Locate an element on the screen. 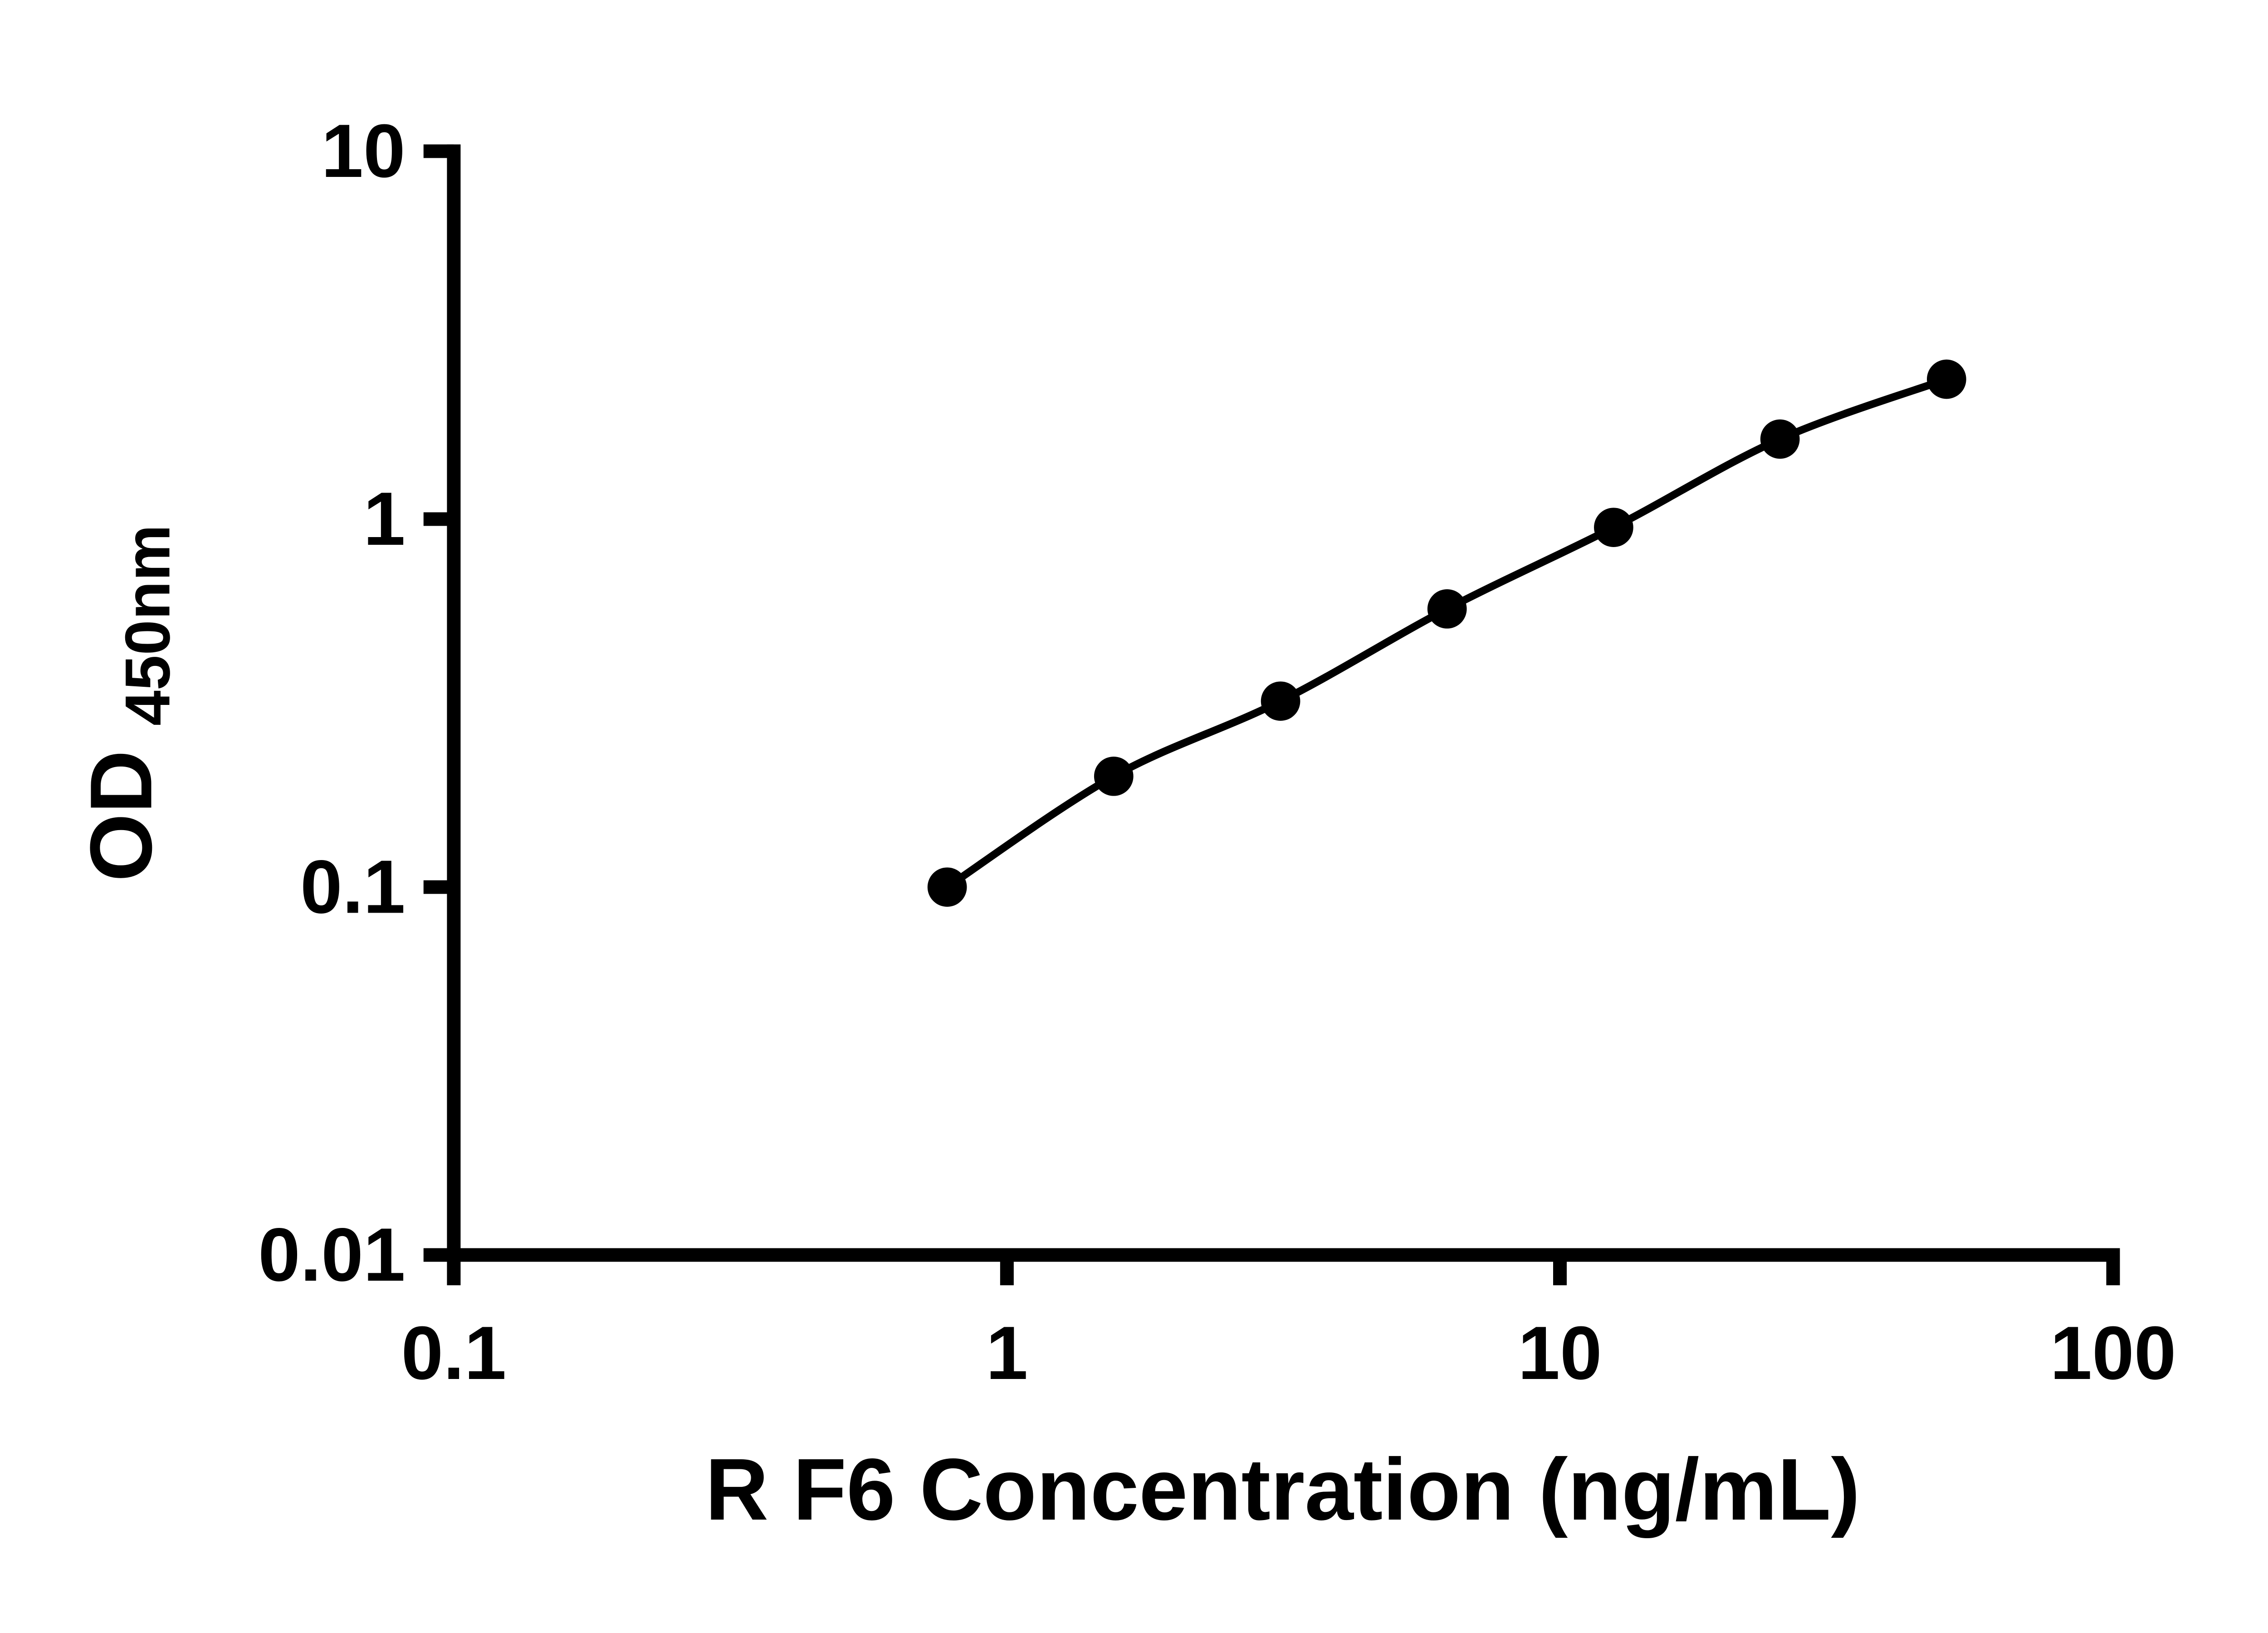 The width and height of the screenshot is (2268, 1633). x-tick-label: 0.1 is located at coordinates (454, 1353).